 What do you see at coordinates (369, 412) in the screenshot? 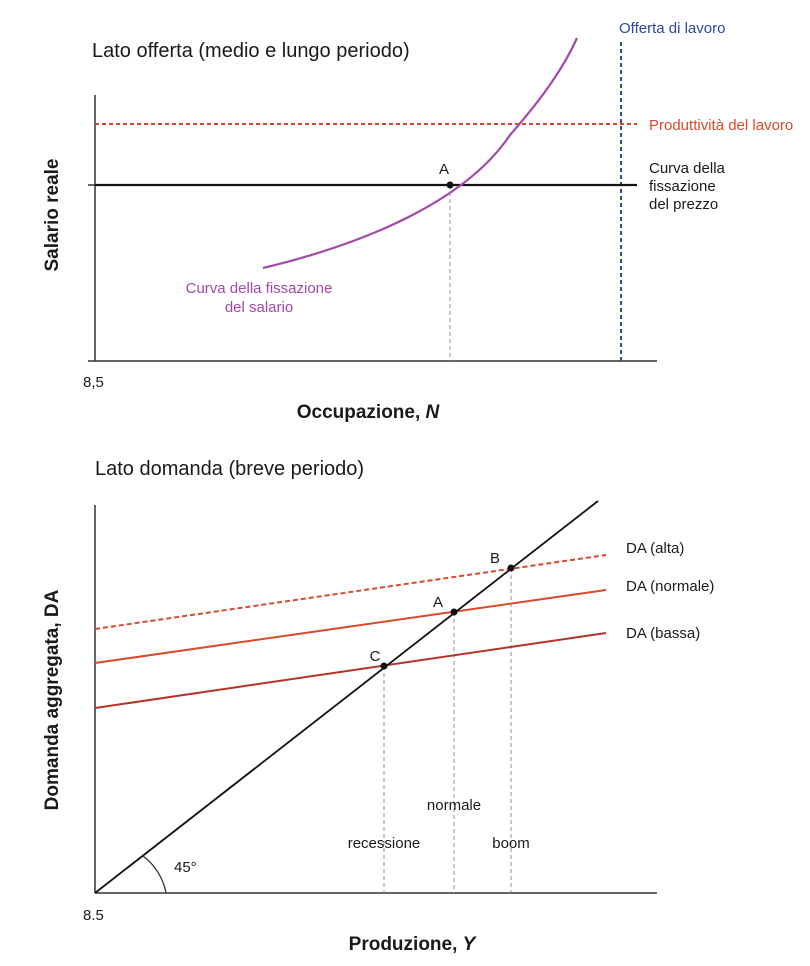
I see `top-x-axis-label: Occupazione, N` at bounding box center [369, 412].